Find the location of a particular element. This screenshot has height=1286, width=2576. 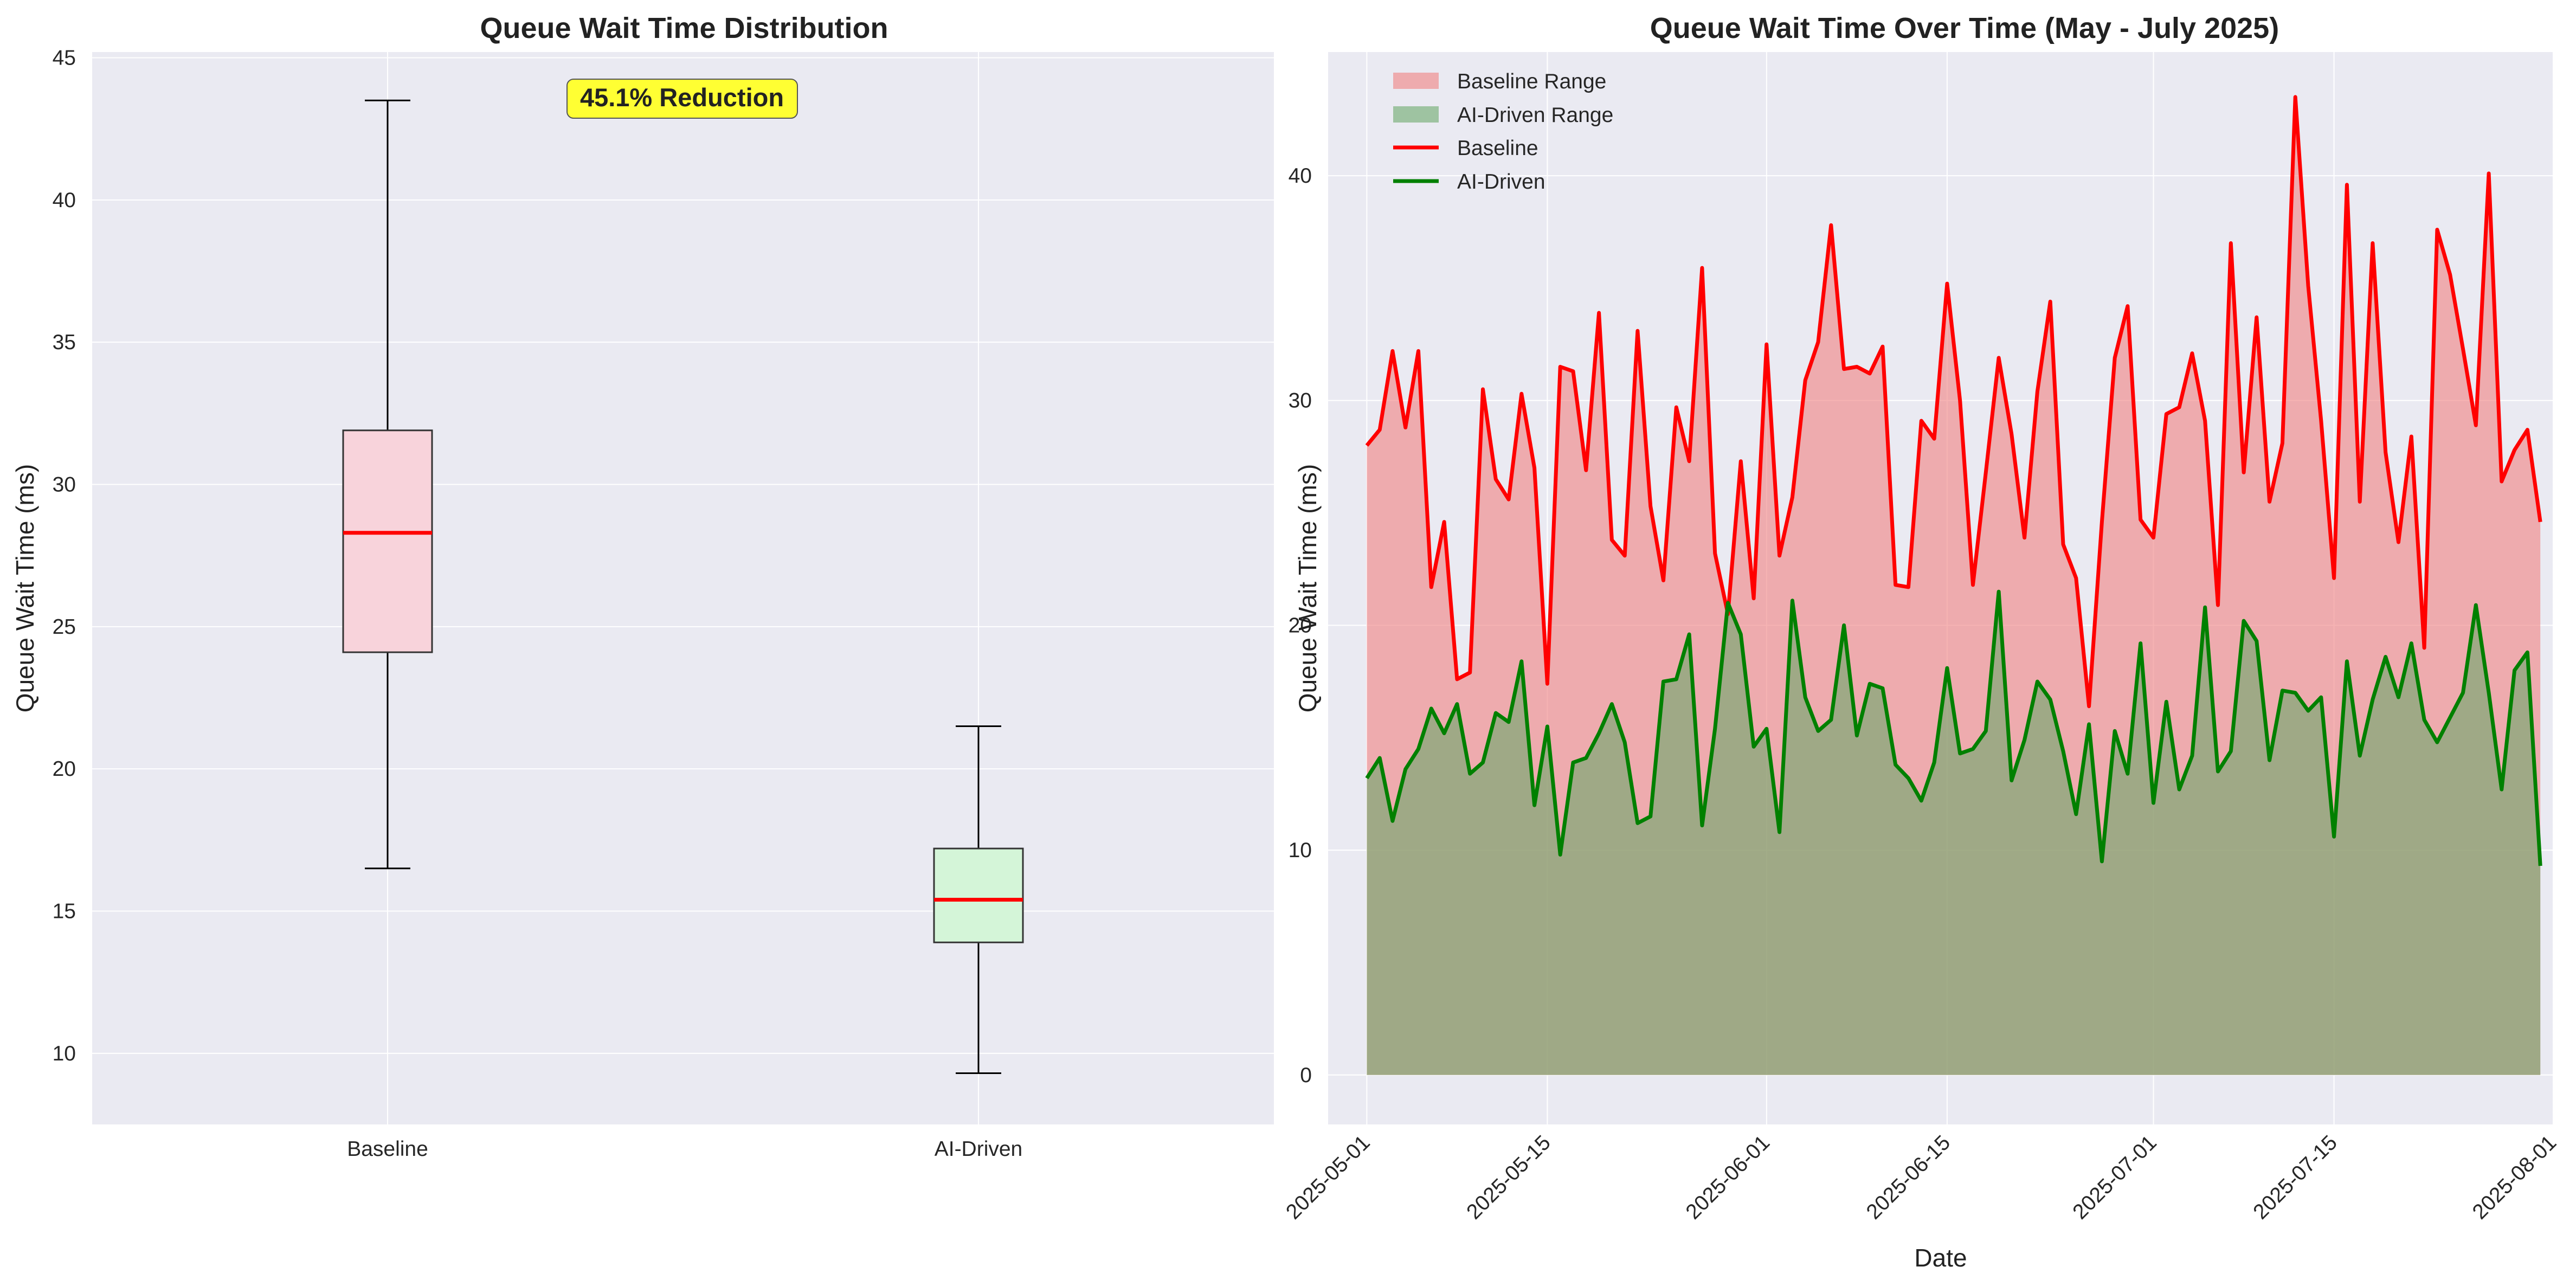

right-x-tick-label: 2025-08-01 is located at coordinates (2514, 1178).